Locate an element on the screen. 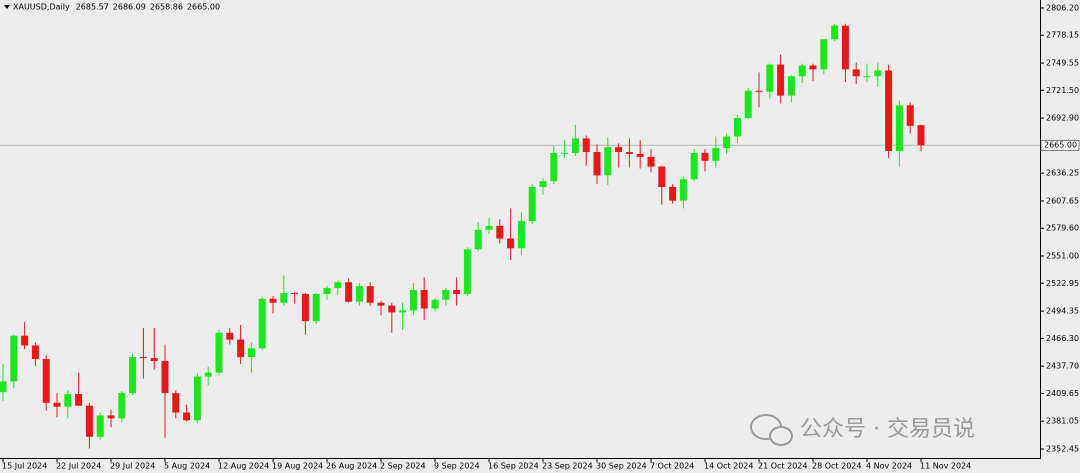  header-value: 2658.86 is located at coordinates (166, 7).